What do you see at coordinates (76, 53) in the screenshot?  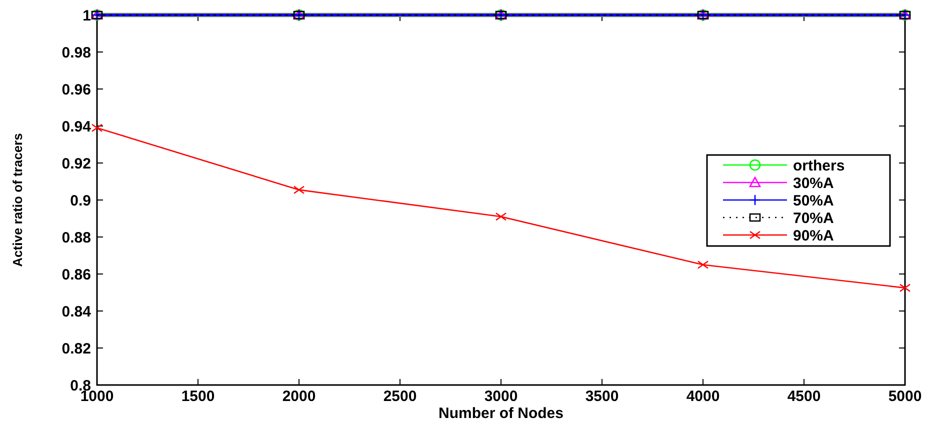 I see `y-tick-label: 0.98` at bounding box center [76, 53].